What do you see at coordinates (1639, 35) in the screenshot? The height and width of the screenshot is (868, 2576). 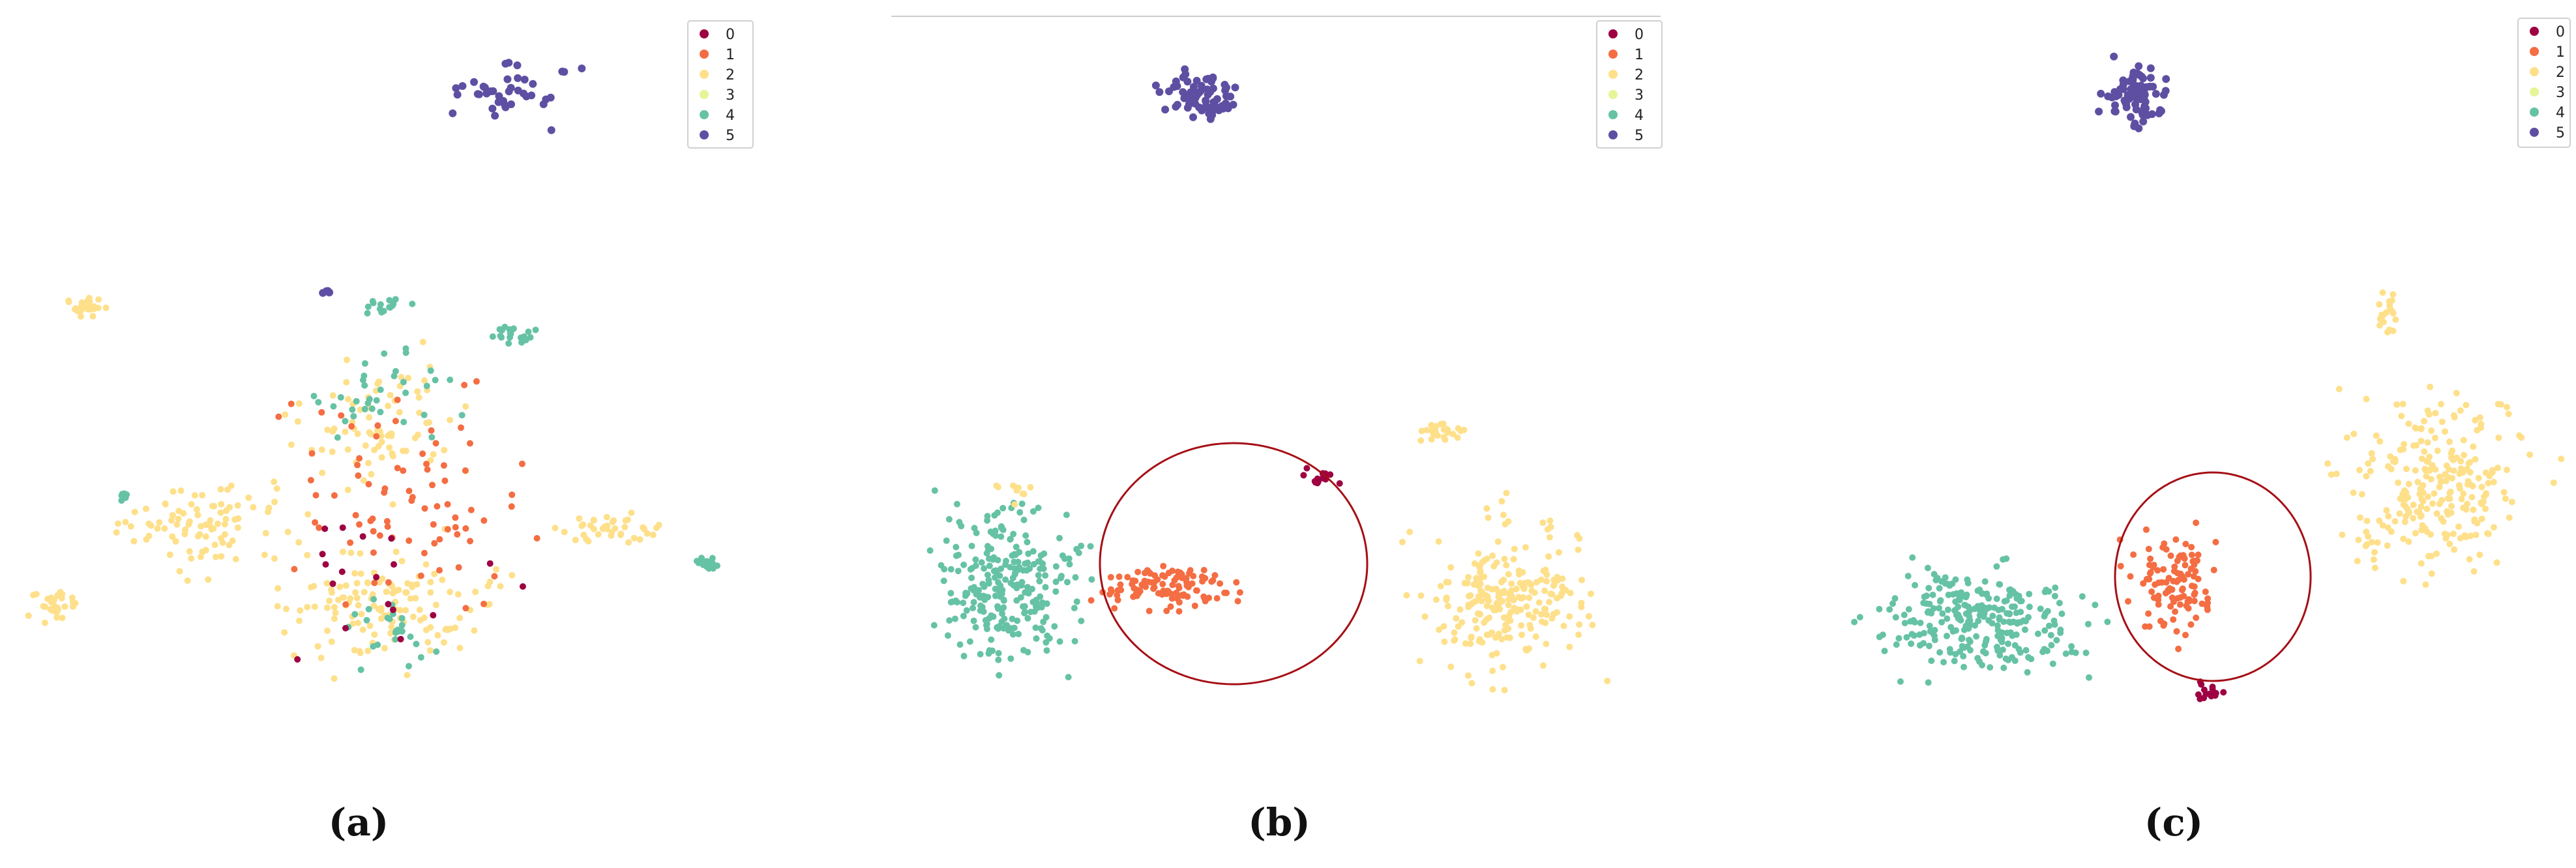 I see `legend-label-0: 0` at bounding box center [1639, 35].